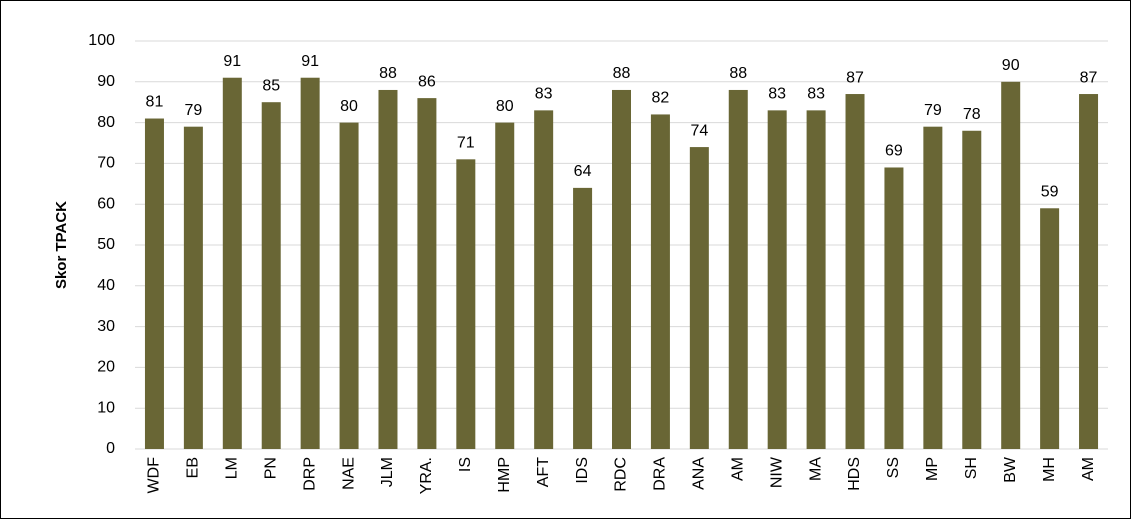 The width and height of the screenshot is (1131, 519). Describe the element at coordinates (106, 326) in the screenshot. I see `y-tick-label: 30` at that location.